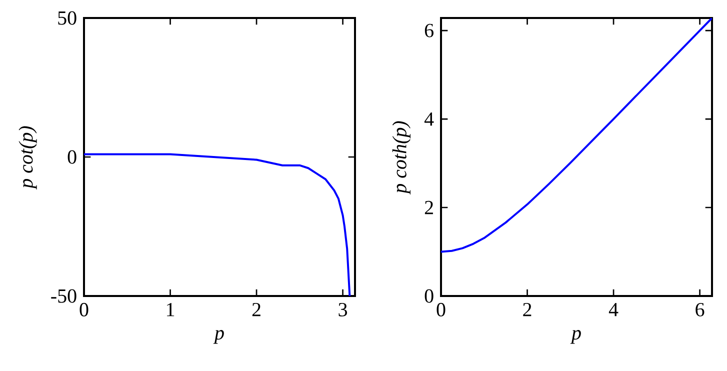 The width and height of the screenshot is (727, 371). What do you see at coordinates (700, 309) in the screenshot?
I see `x-tick-label: 6` at bounding box center [700, 309].